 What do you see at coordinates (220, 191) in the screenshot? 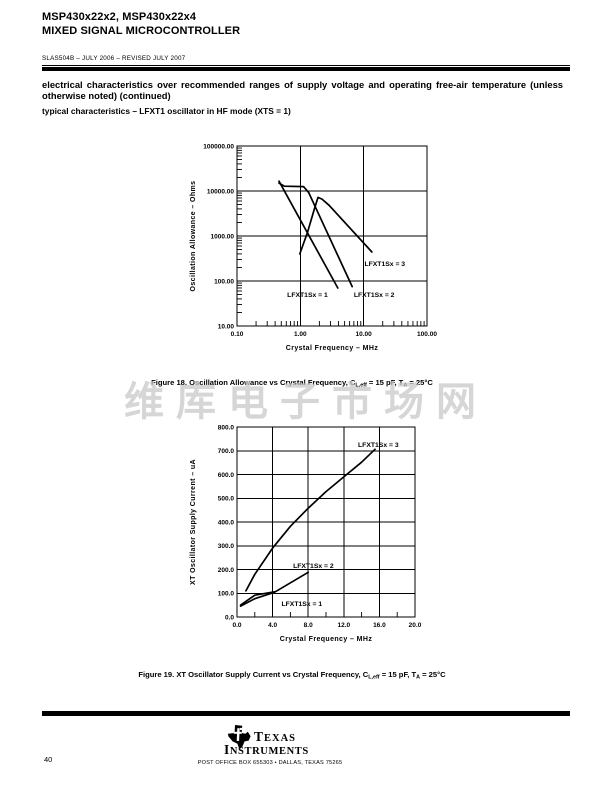
I see `svg-text: 10000.00` at bounding box center [220, 191].